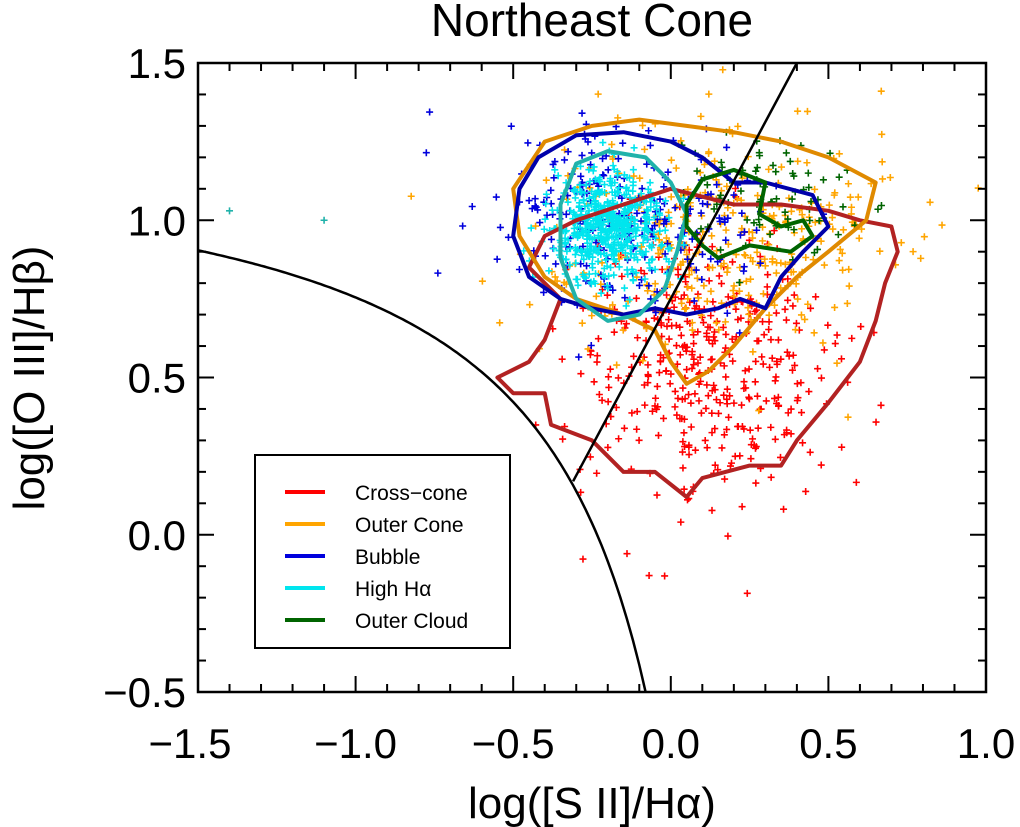 The image size is (1020, 827). I want to click on legend-label-bubble: Bubble, so click(387, 557).